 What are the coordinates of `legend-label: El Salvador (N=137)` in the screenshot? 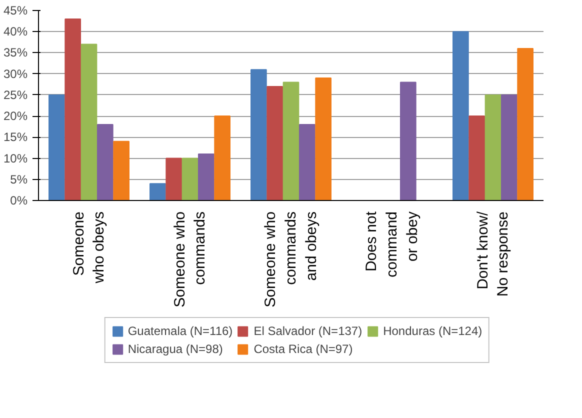 It's located at (308, 331).